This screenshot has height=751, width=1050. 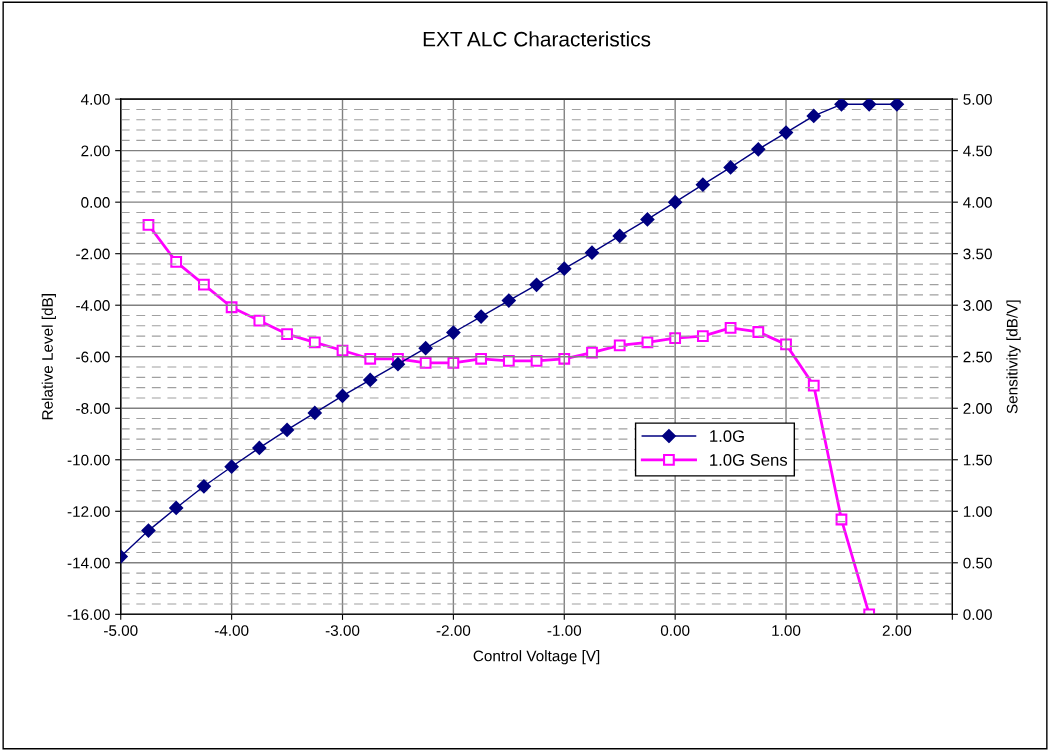 I want to click on x-tick-label: -3.00, so click(x=342, y=630).